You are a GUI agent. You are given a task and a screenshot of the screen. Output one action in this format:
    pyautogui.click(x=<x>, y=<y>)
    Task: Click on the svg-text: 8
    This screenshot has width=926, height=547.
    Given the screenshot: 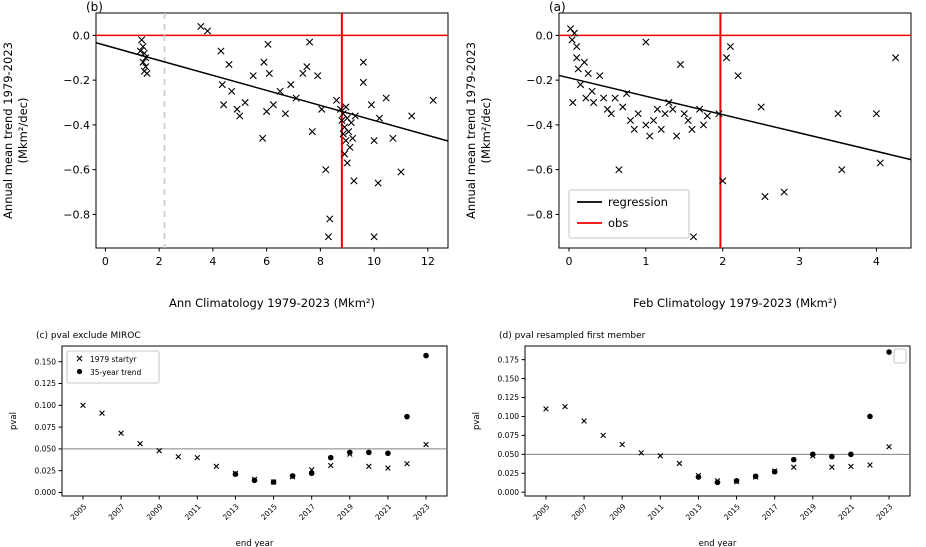 What is the action you would take?
    pyautogui.click(x=320, y=261)
    